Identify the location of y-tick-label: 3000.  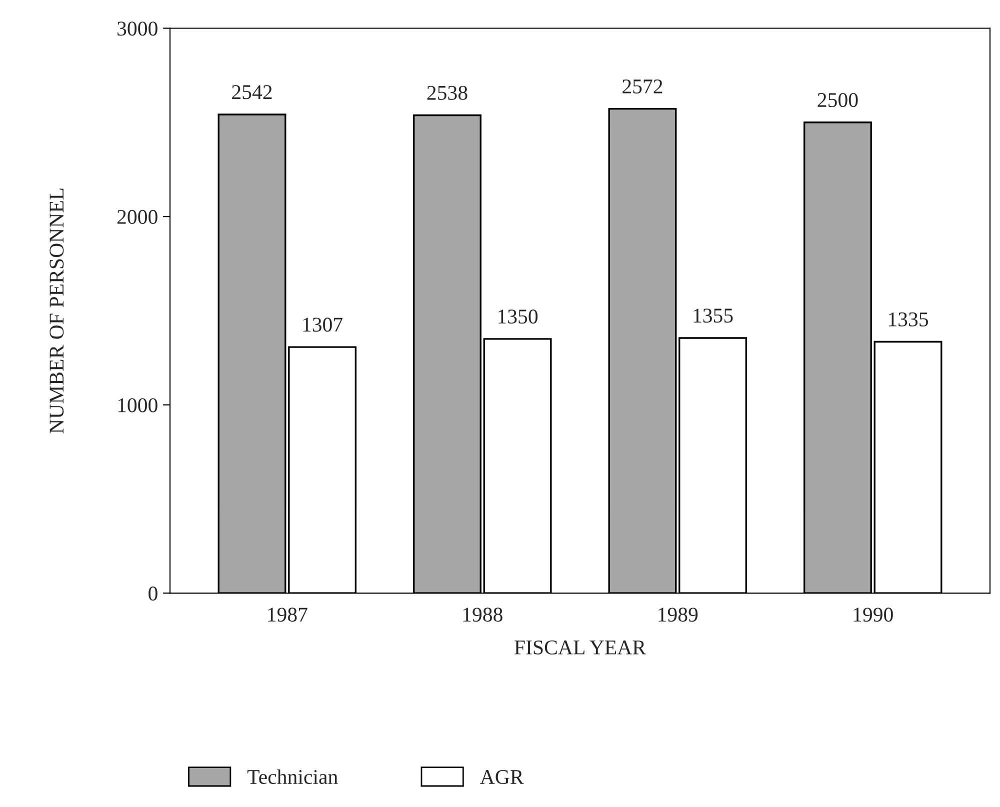
(138, 29).